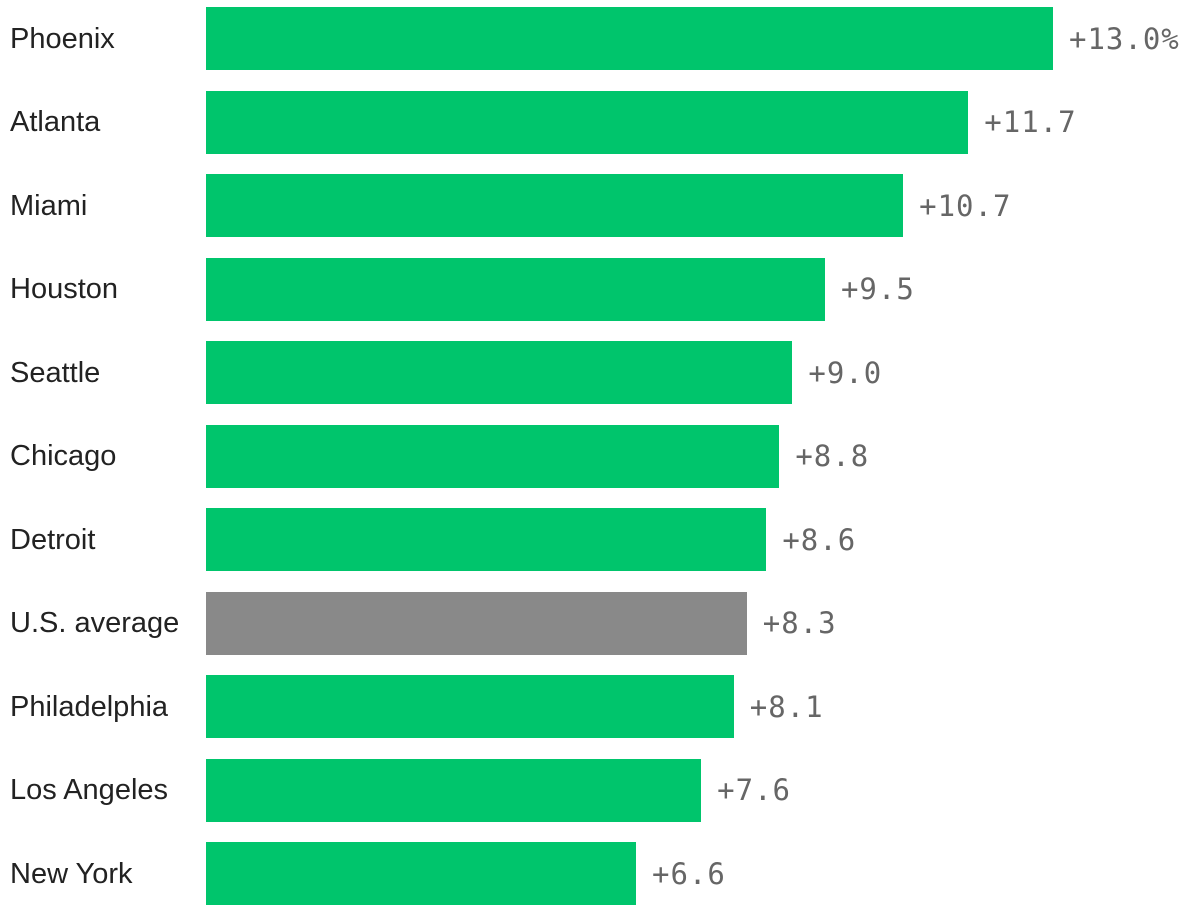  I want to click on bar-houston, so click(515, 289).